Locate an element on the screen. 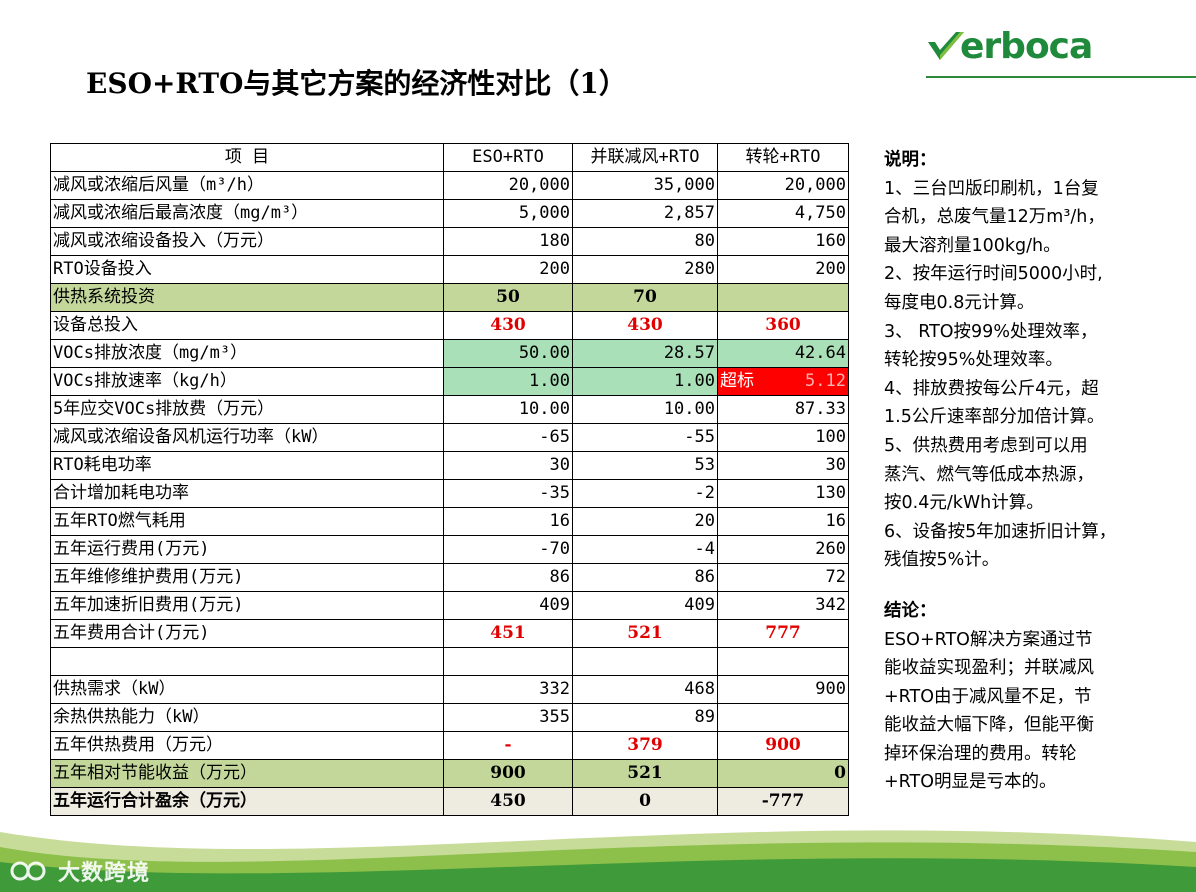  table-row: 减风或浓缩设备风机运行功率（kW） -65 -55 100 is located at coordinates (449, 437).